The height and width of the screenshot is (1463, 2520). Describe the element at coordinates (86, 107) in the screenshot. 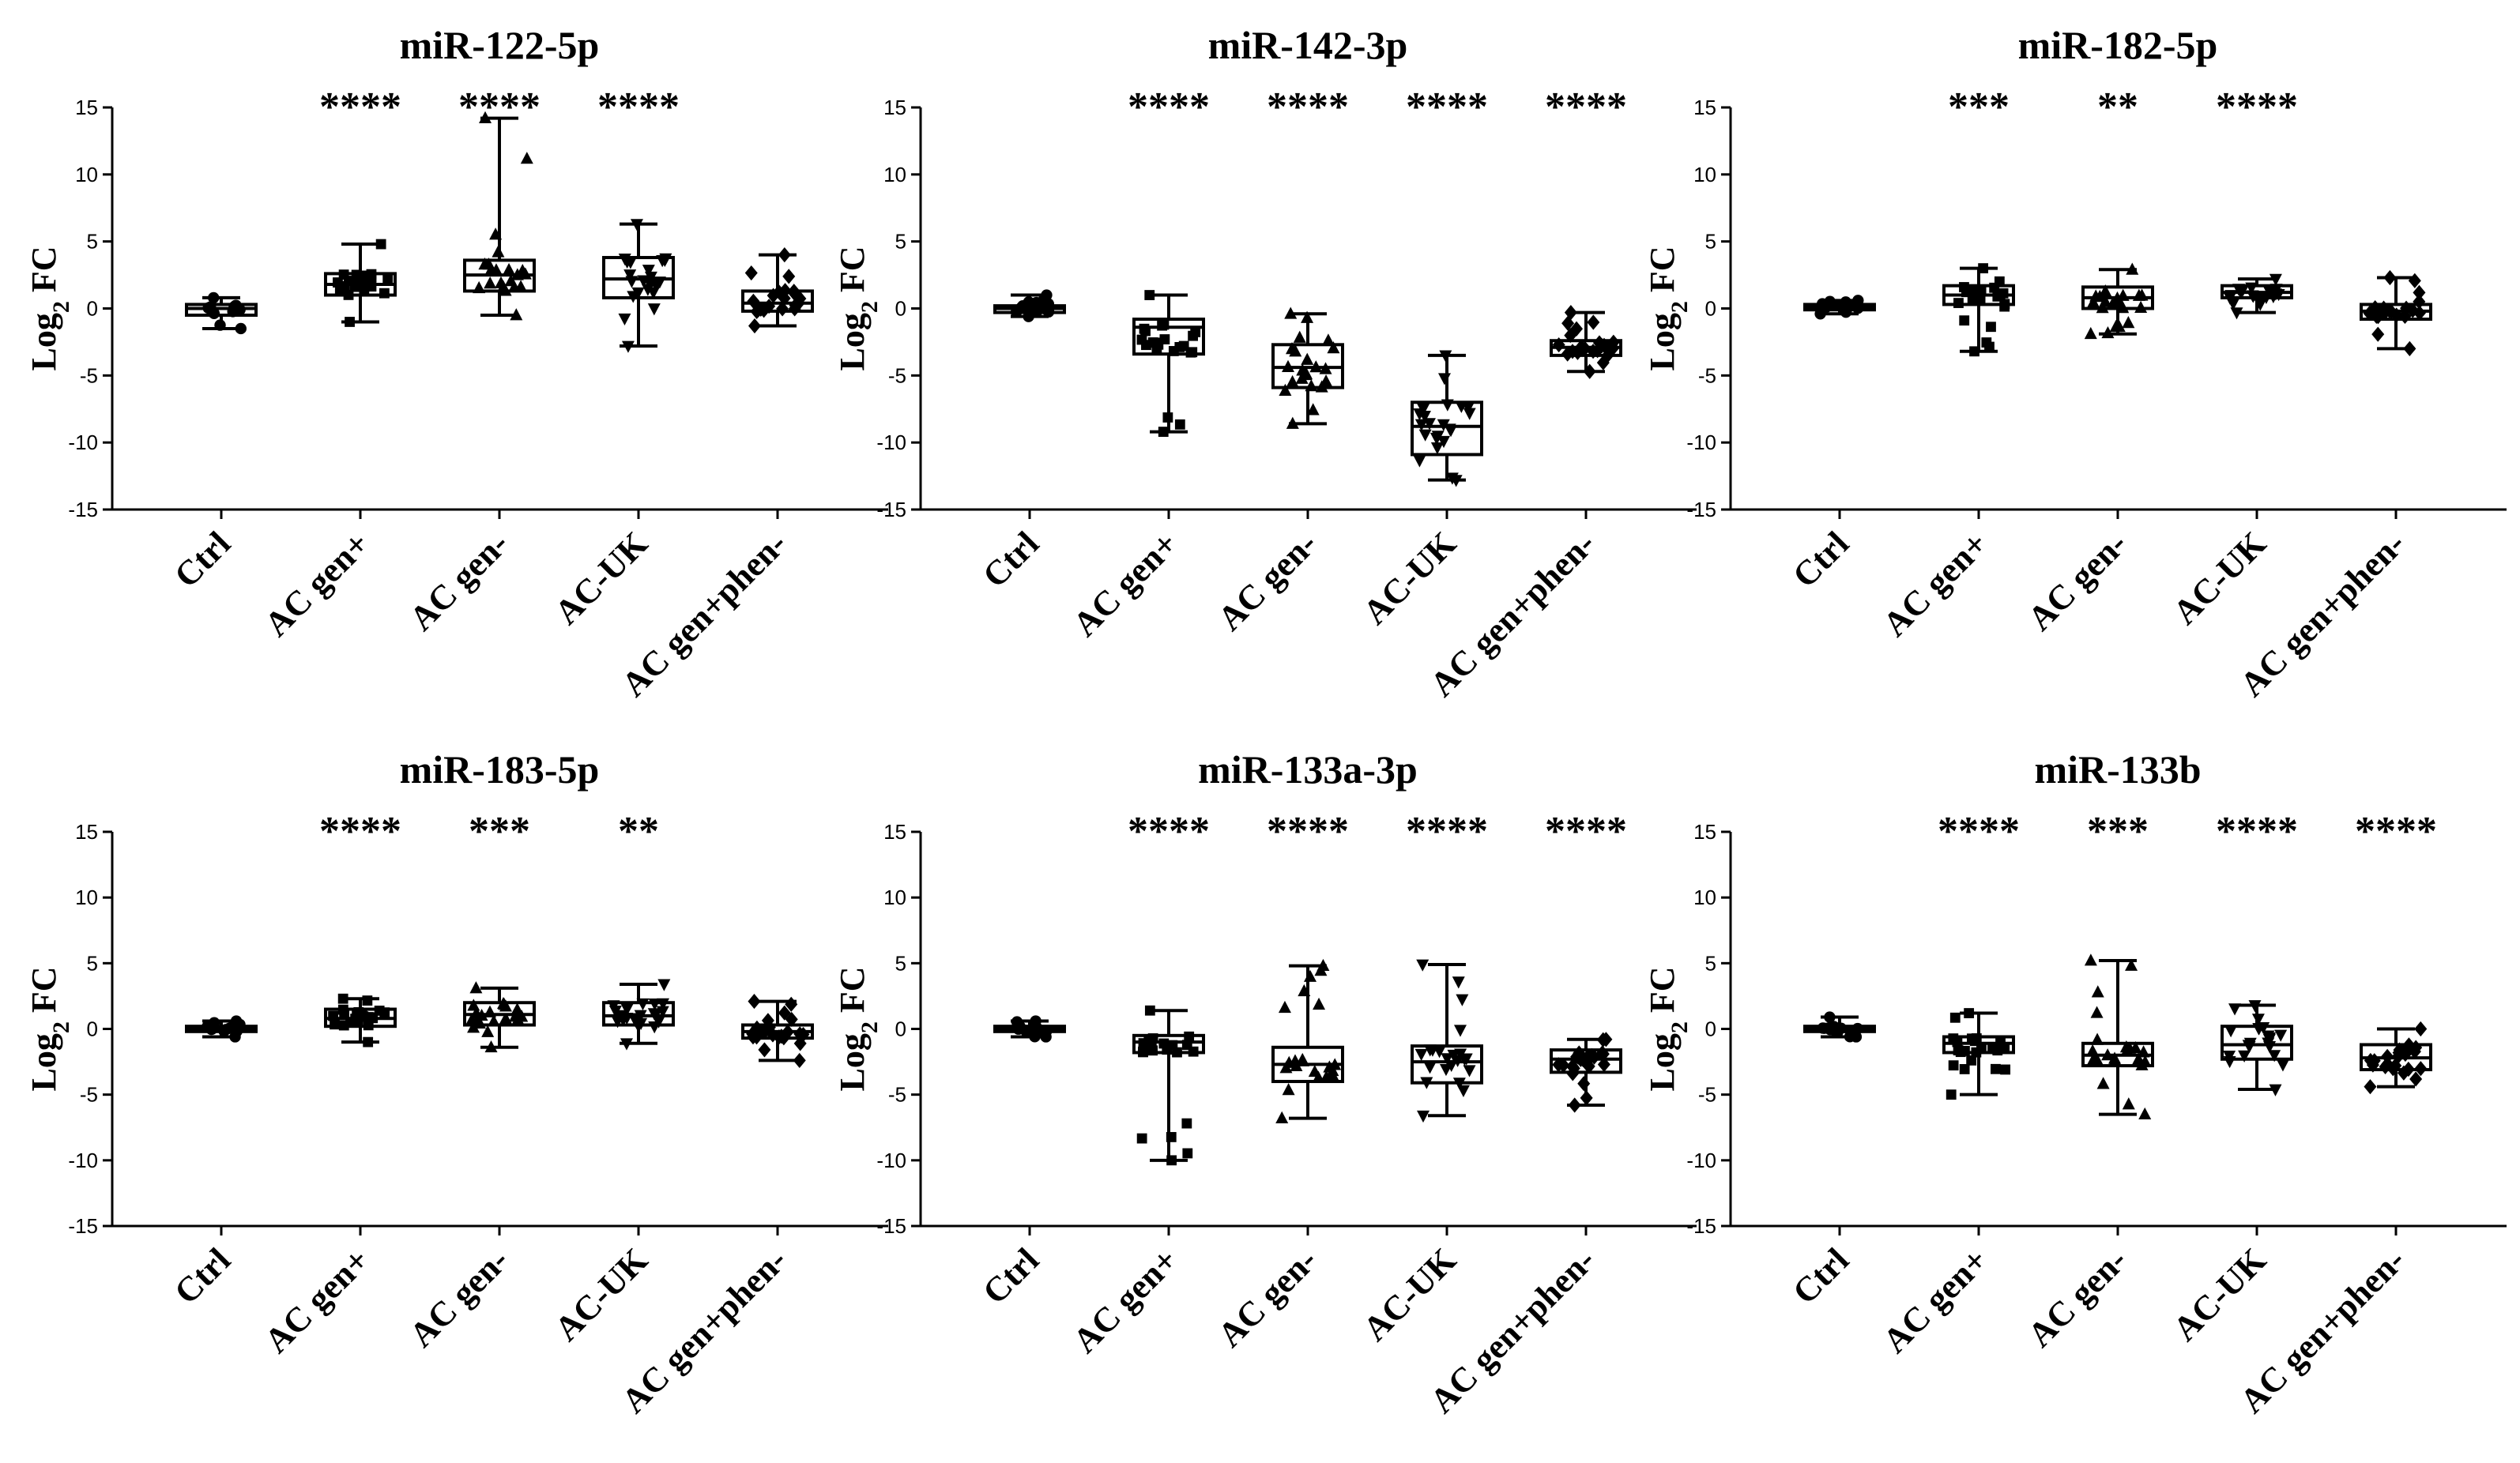

I see `y-tick-label: 15` at that location.